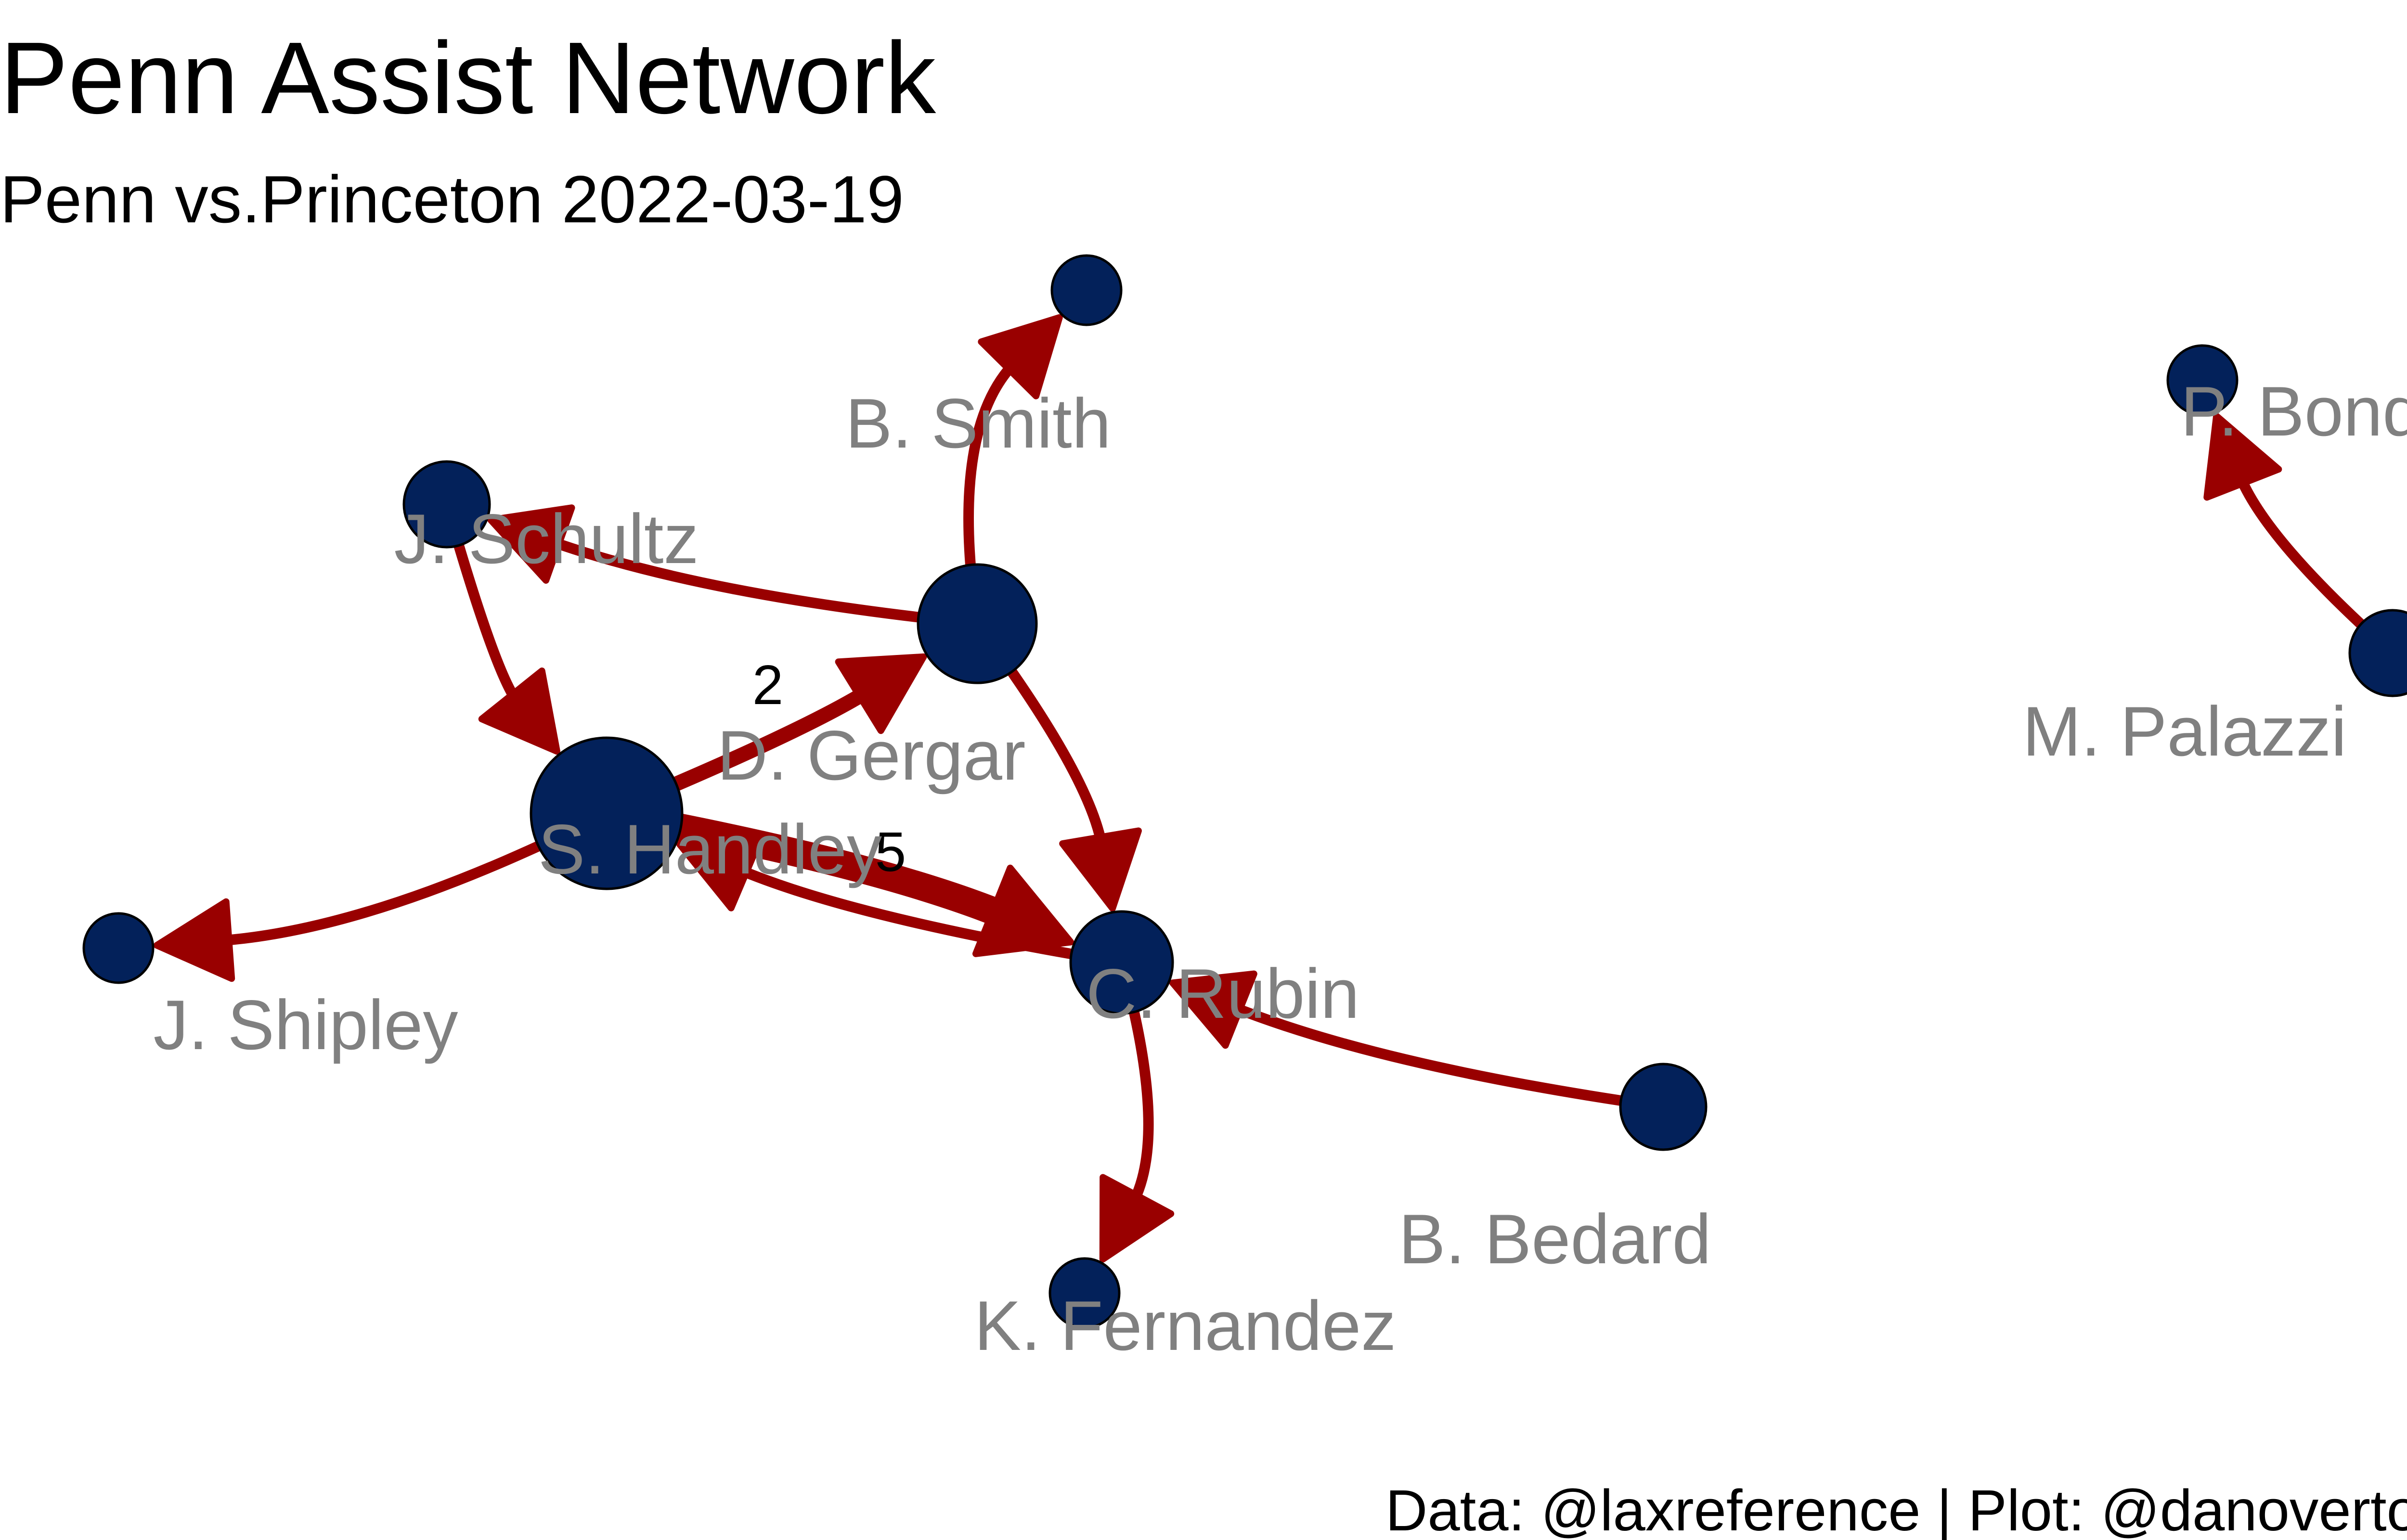 This screenshot has height=1540, width=2407. I want to click on edge-rubin-to-handley, so click(929, 915).